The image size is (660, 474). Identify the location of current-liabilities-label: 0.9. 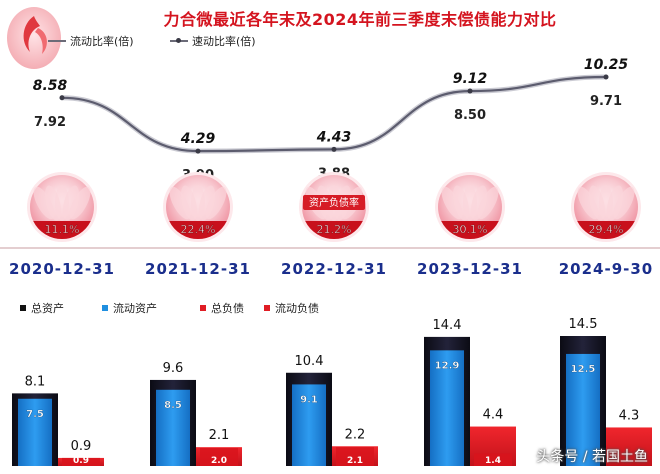
(81, 461).